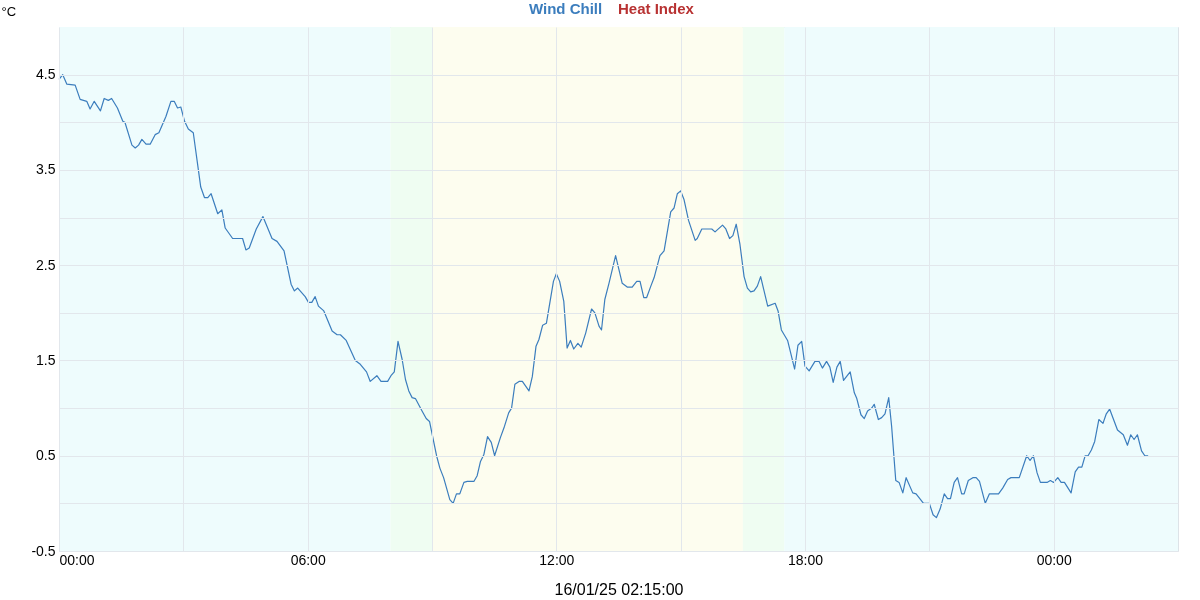  I want to click on text: Wind Chill, so click(566, 8).